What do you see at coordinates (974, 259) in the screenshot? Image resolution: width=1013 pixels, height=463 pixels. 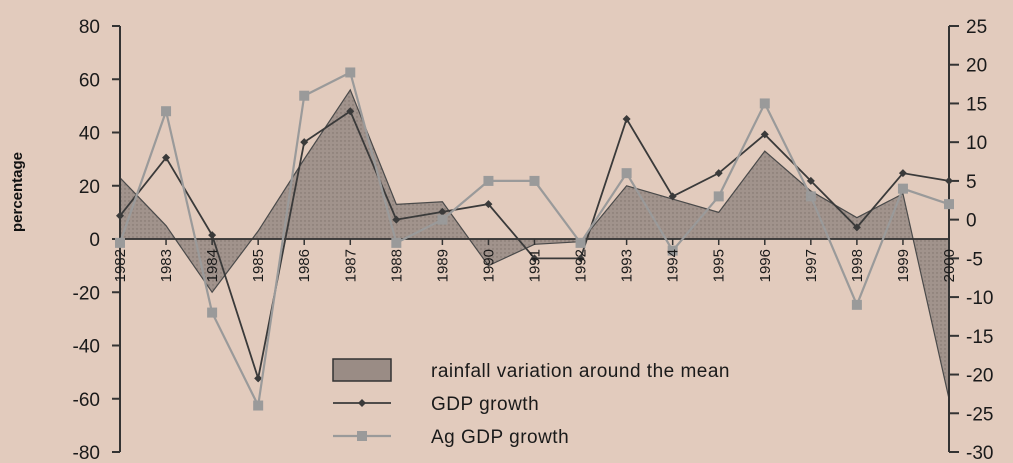 I see `right-tick-label: -5` at bounding box center [974, 259].